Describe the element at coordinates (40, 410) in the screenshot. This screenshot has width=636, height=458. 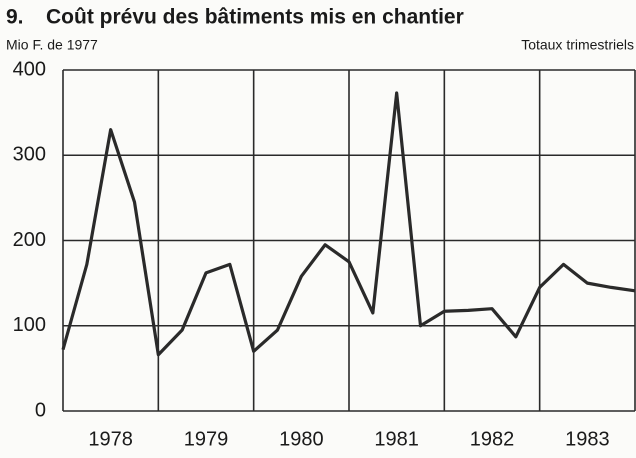
I see `y-tick-label: 0` at that location.